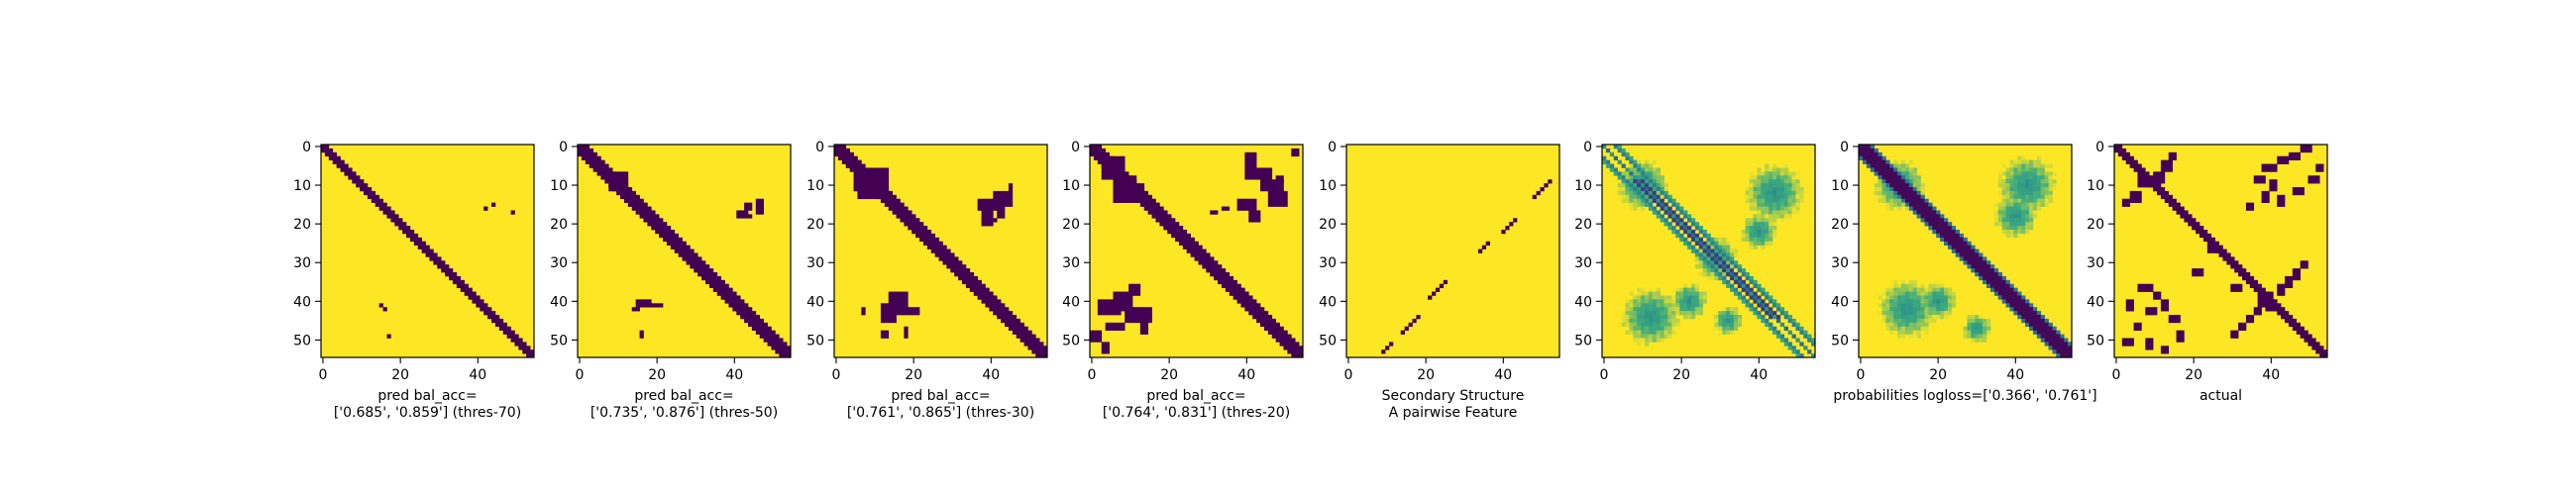 The width and height of the screenshot is (2576, 499). I want to click on y-tick-label: 0, so click(1075, 147).